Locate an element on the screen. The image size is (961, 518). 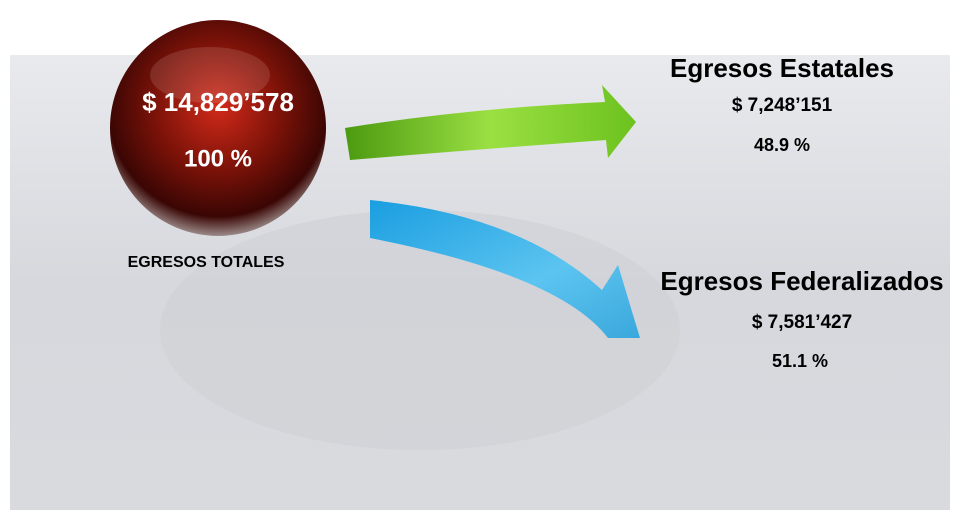
total-label: EGRESOS TOTALES is located at coordinates (206, 262).